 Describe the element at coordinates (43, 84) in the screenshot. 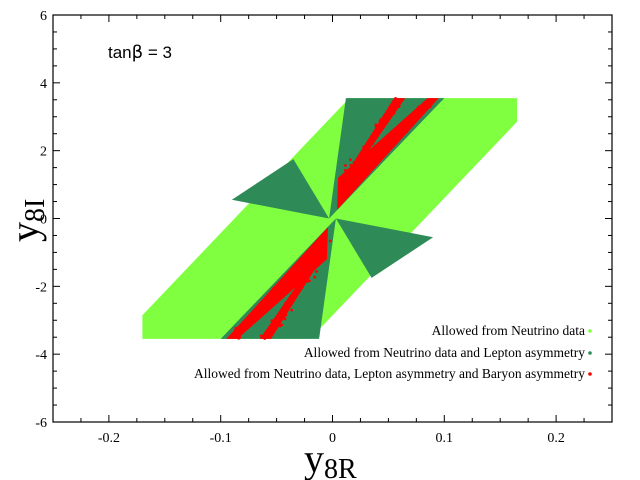

I see `y-tick-label: 4` at that location.